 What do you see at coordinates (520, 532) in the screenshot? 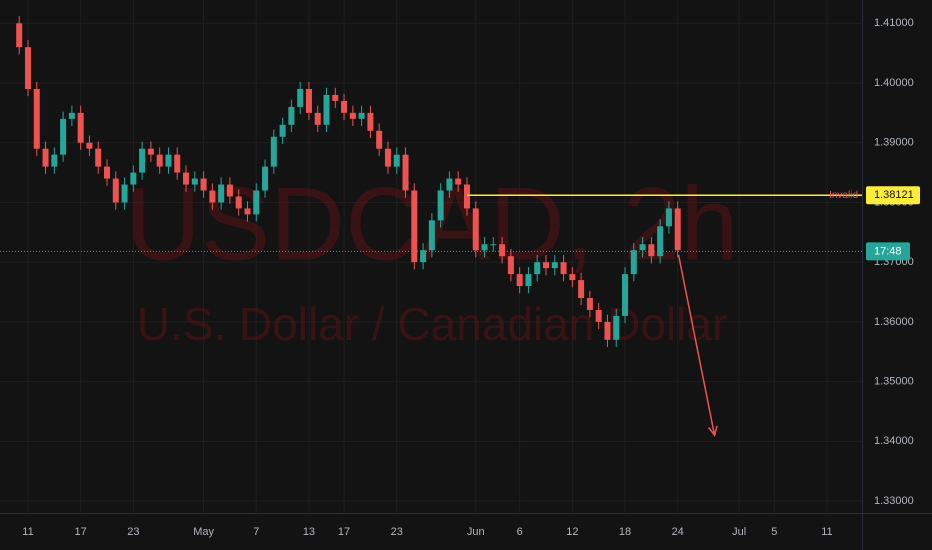
I see `x-tick-label: 6` at bounding box center [520, 532].